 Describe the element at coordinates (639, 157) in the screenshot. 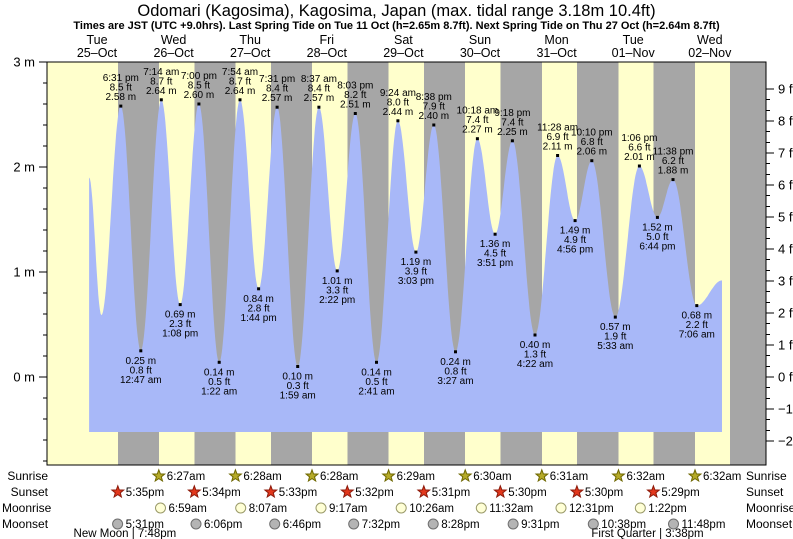

I see `tide-extreme-label-line: 2.01 m` at that location.